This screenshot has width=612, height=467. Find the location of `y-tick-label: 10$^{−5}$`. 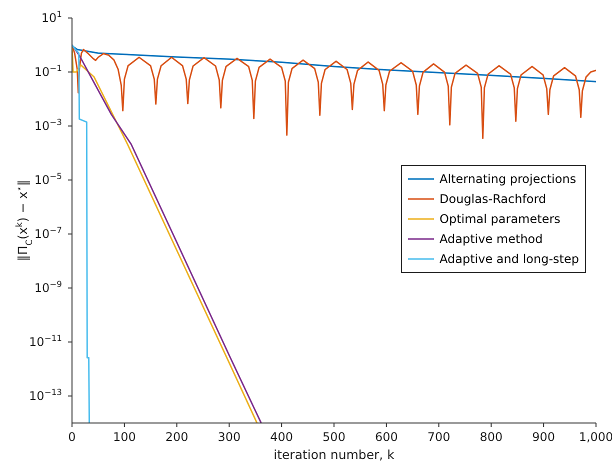

y-tick-label: 10$^{−5}$ is located at coordinates (48, 179).